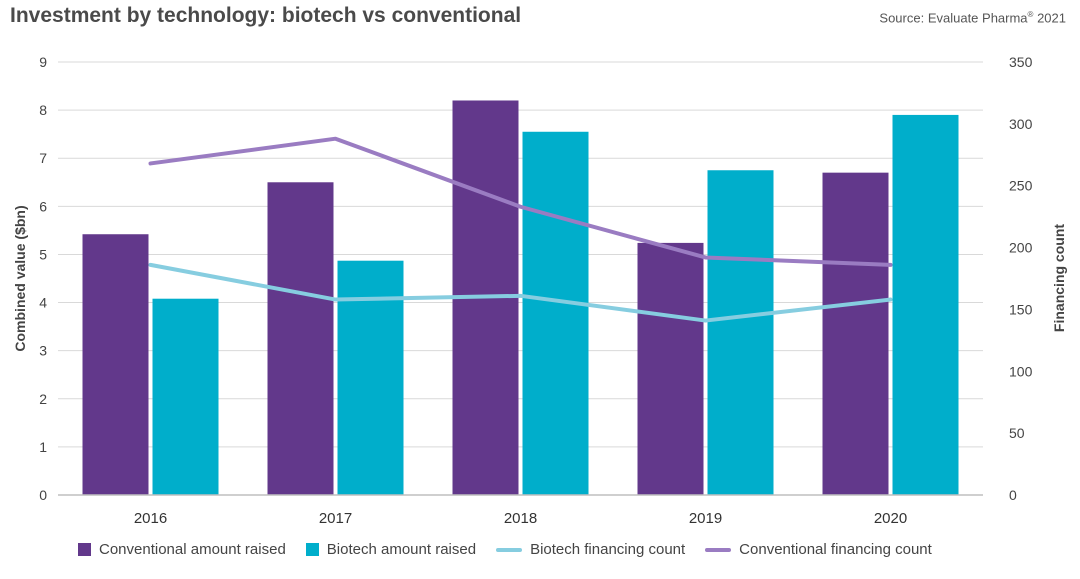 This screenshot has height=579, width=1080. Describe the element at coordinates (520, 292) in the screenshot. I see `line-biotech-financing-count` at that location.